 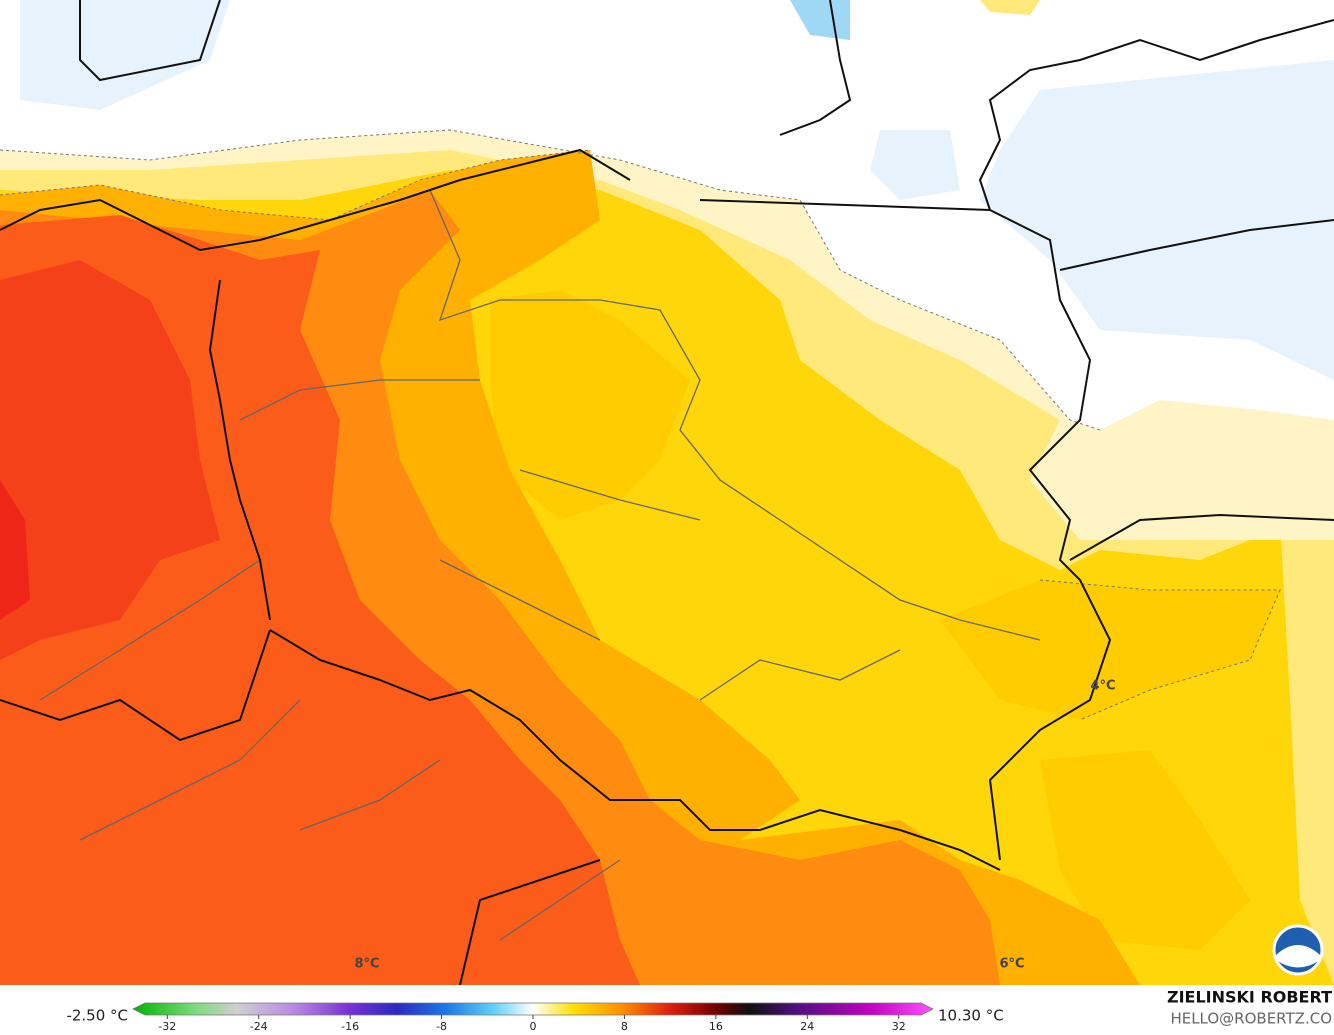 I want to click on colorbar, so click(x=533, y=1009).